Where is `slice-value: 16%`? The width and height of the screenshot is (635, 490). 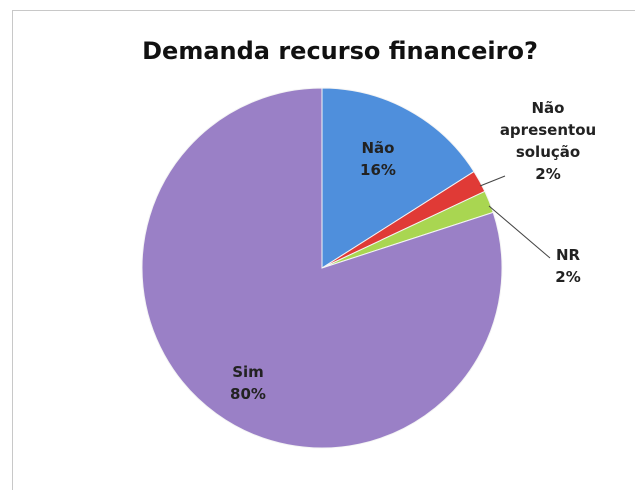
slice-value: 16% is located at coordinates (378, 170).